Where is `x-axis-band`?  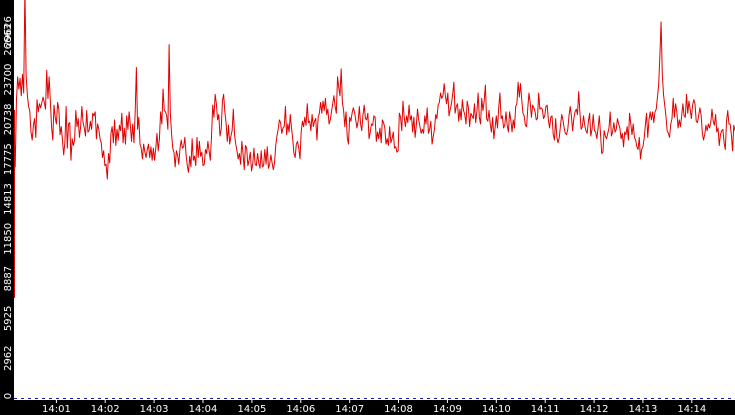 x-axis-band is located at coordinates (367, 407).